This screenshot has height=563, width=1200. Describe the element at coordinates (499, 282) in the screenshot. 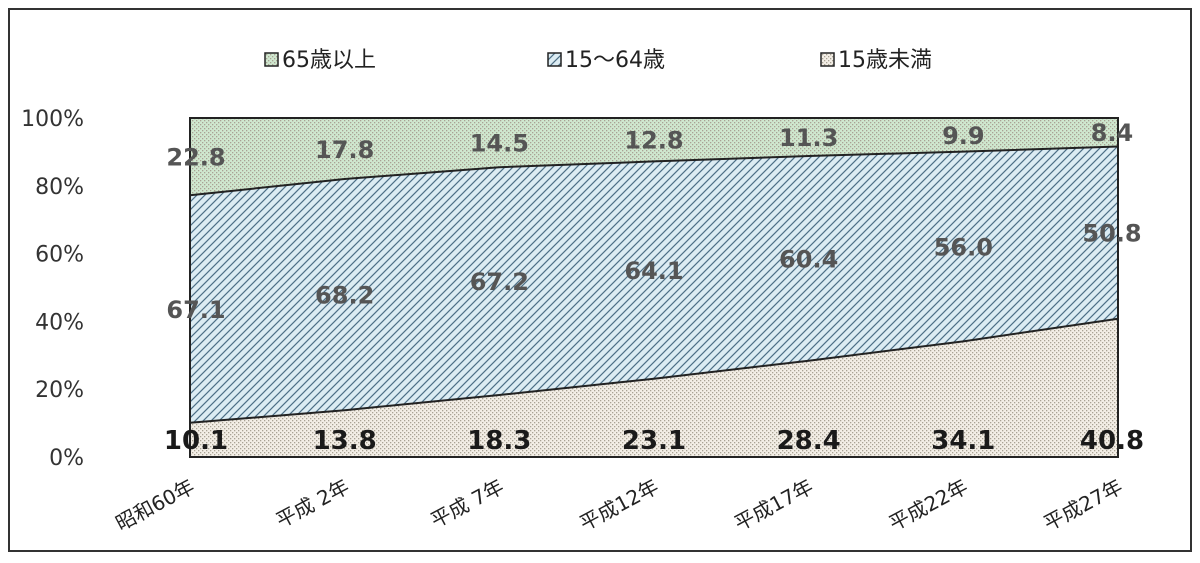

I see `data-label: 67.2` at that location.